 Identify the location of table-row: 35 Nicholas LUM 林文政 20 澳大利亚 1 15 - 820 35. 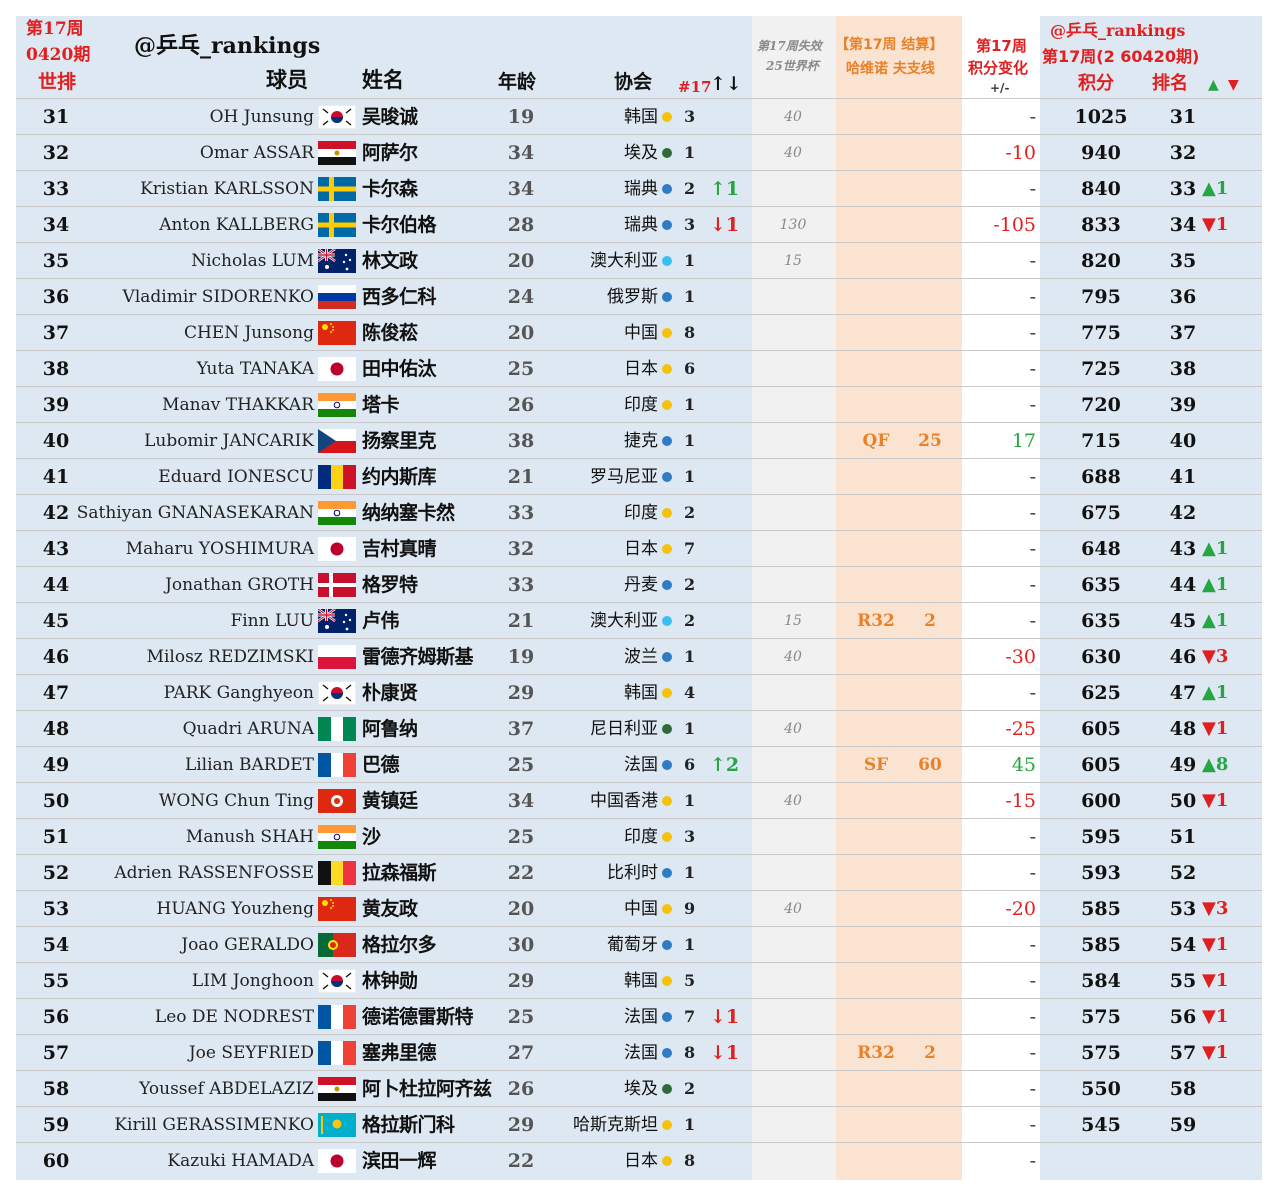
(639, 260).